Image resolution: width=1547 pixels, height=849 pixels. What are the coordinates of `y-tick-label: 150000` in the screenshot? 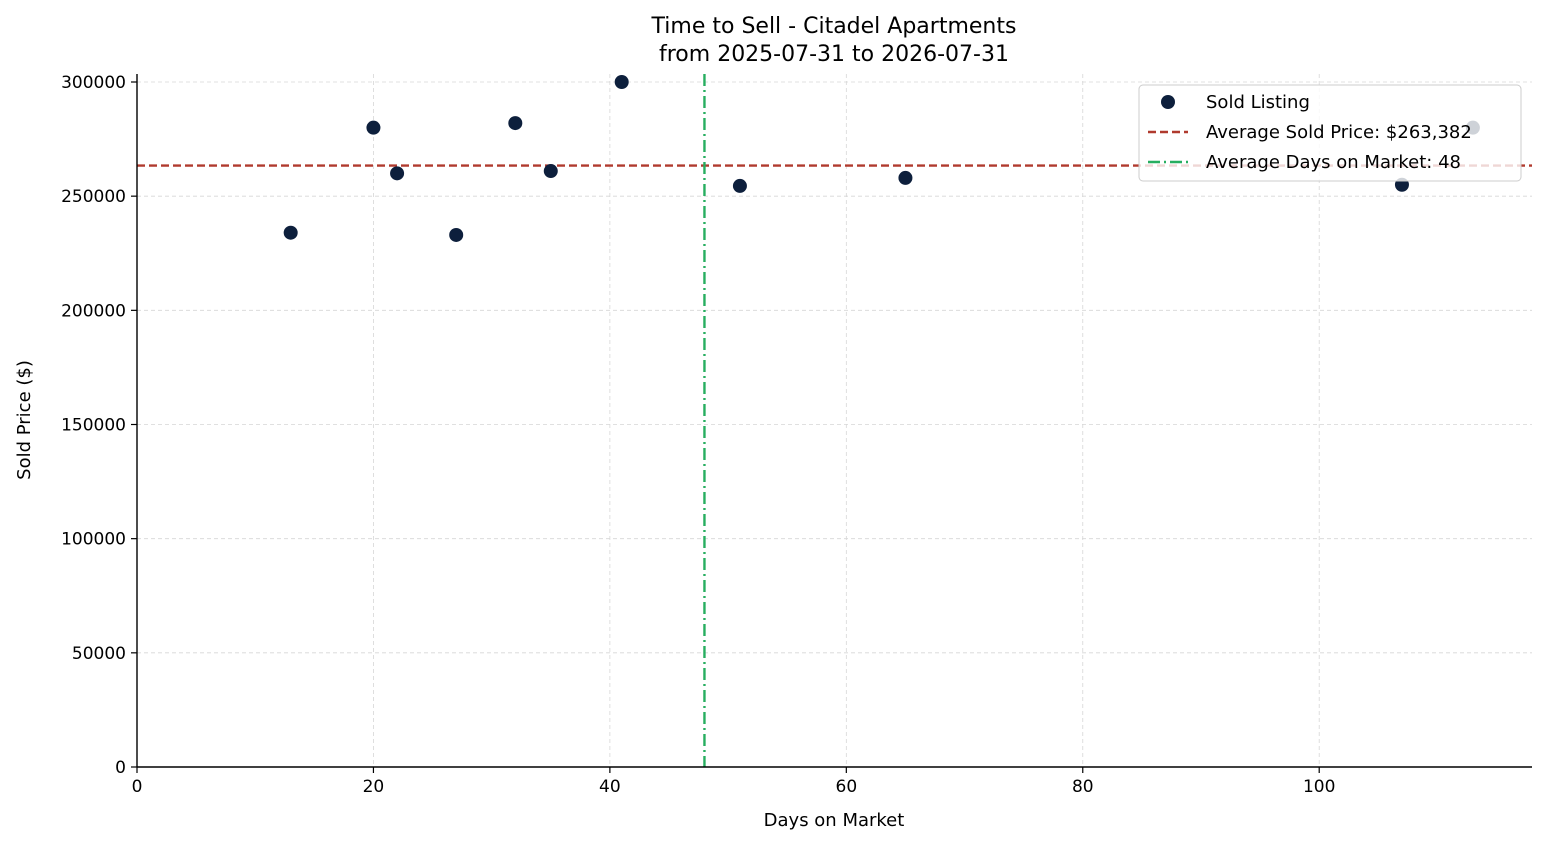 It's located at (93, 426).